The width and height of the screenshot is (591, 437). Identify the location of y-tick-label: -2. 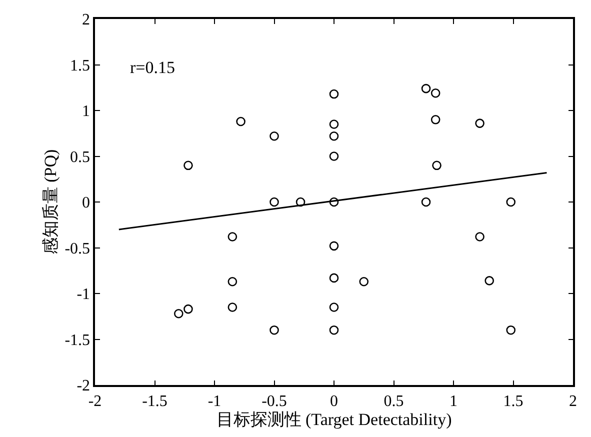
(83, 386).